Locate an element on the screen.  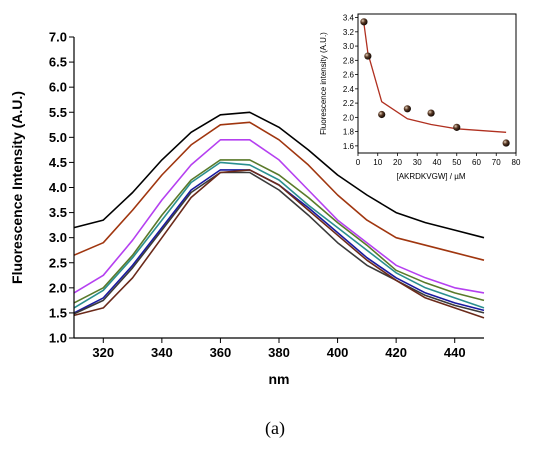
inset-x-tick-label: 80 is located at coordinates (516, 162).